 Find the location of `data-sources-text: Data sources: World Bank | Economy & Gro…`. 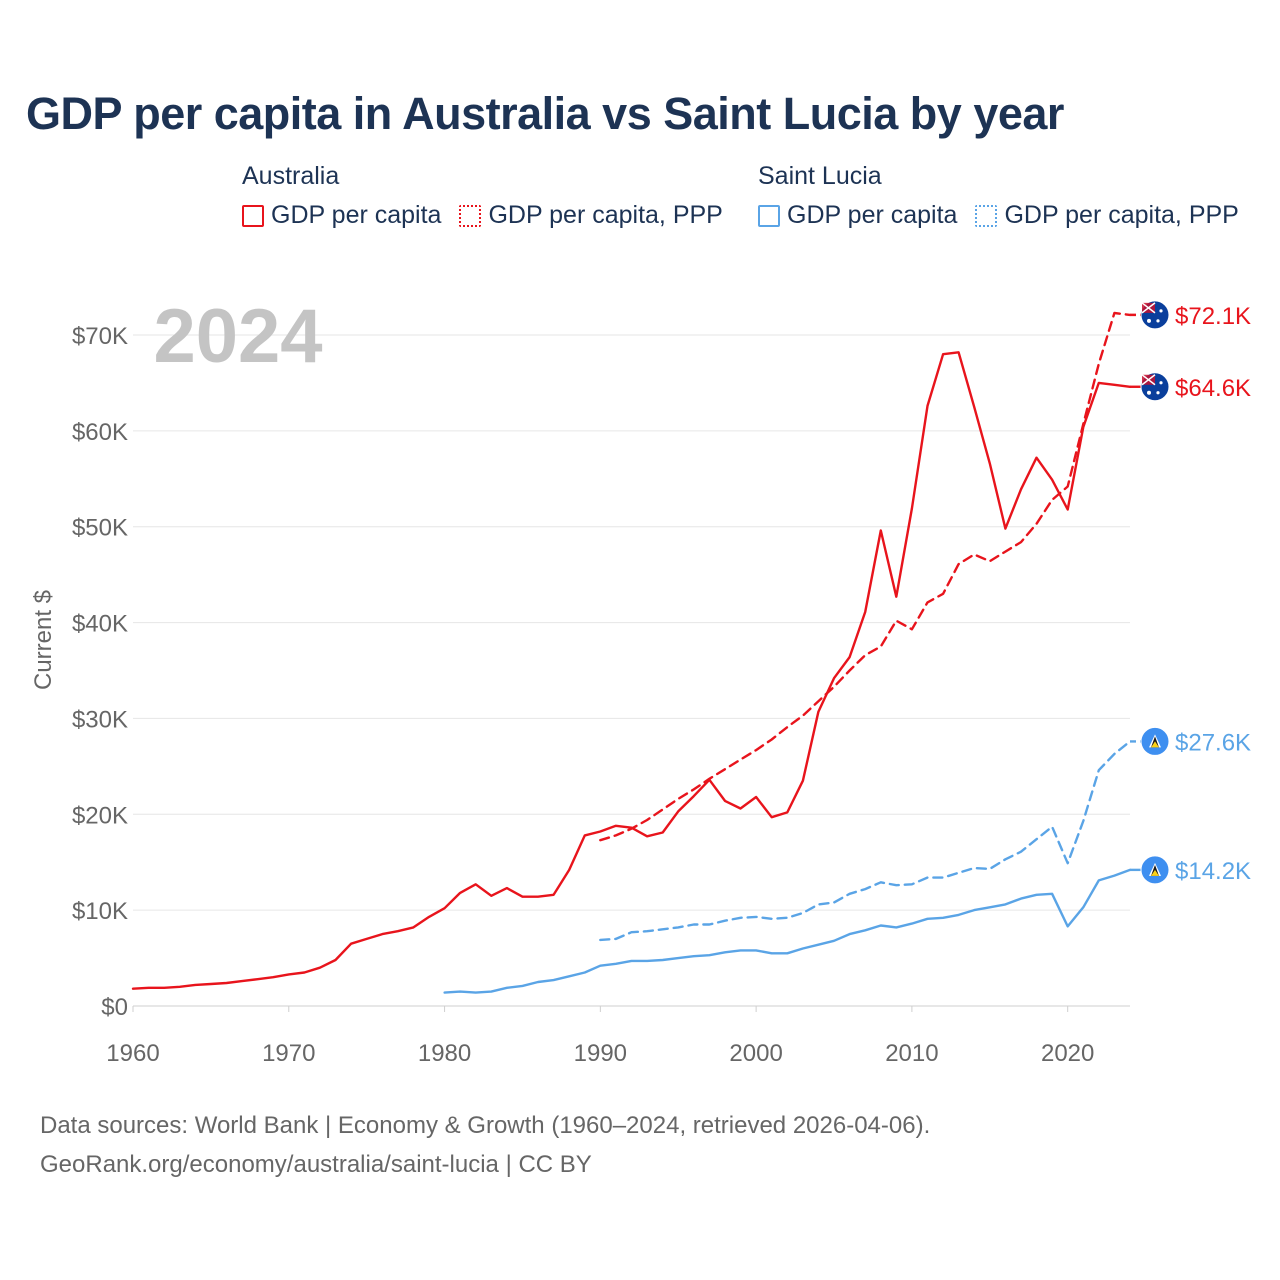

data-sources-text: Data sources: World Bank | Economy & Gro… is located at coordinates (485, 1125).